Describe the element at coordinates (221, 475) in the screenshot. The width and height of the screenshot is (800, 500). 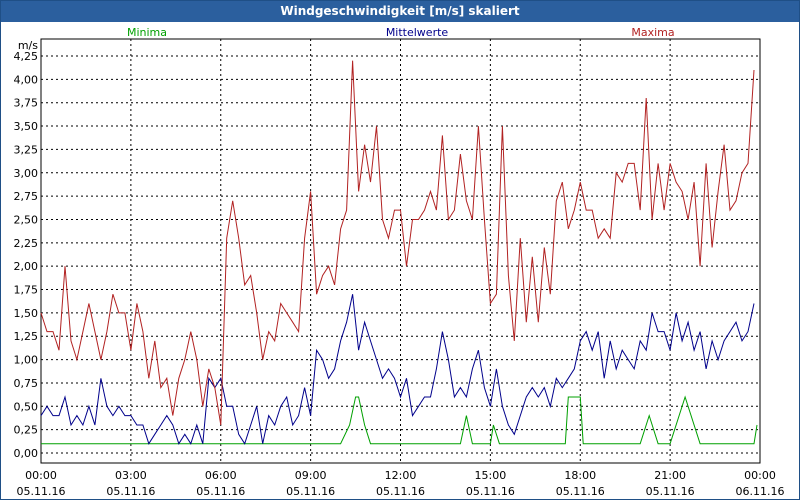
I see `x-tick-time: 06:00` at that location.